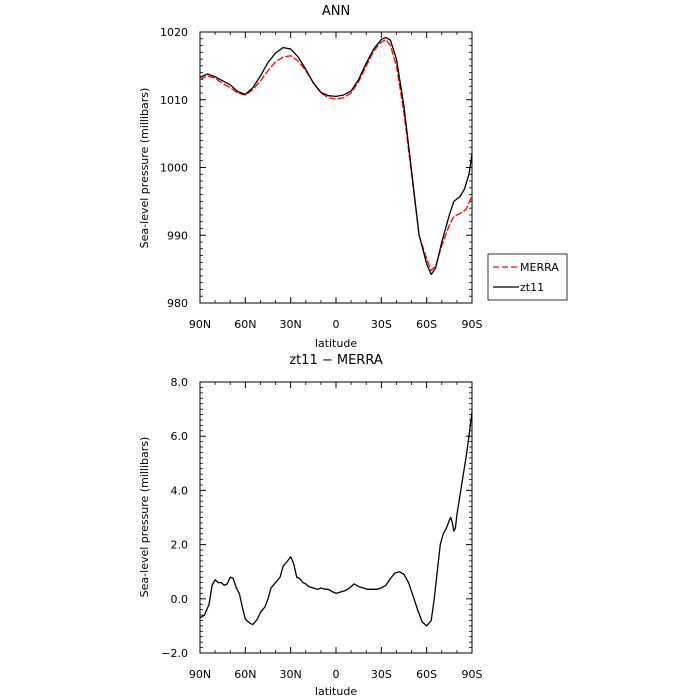  I want to click on top-series-line-merra, so click(336, 155).